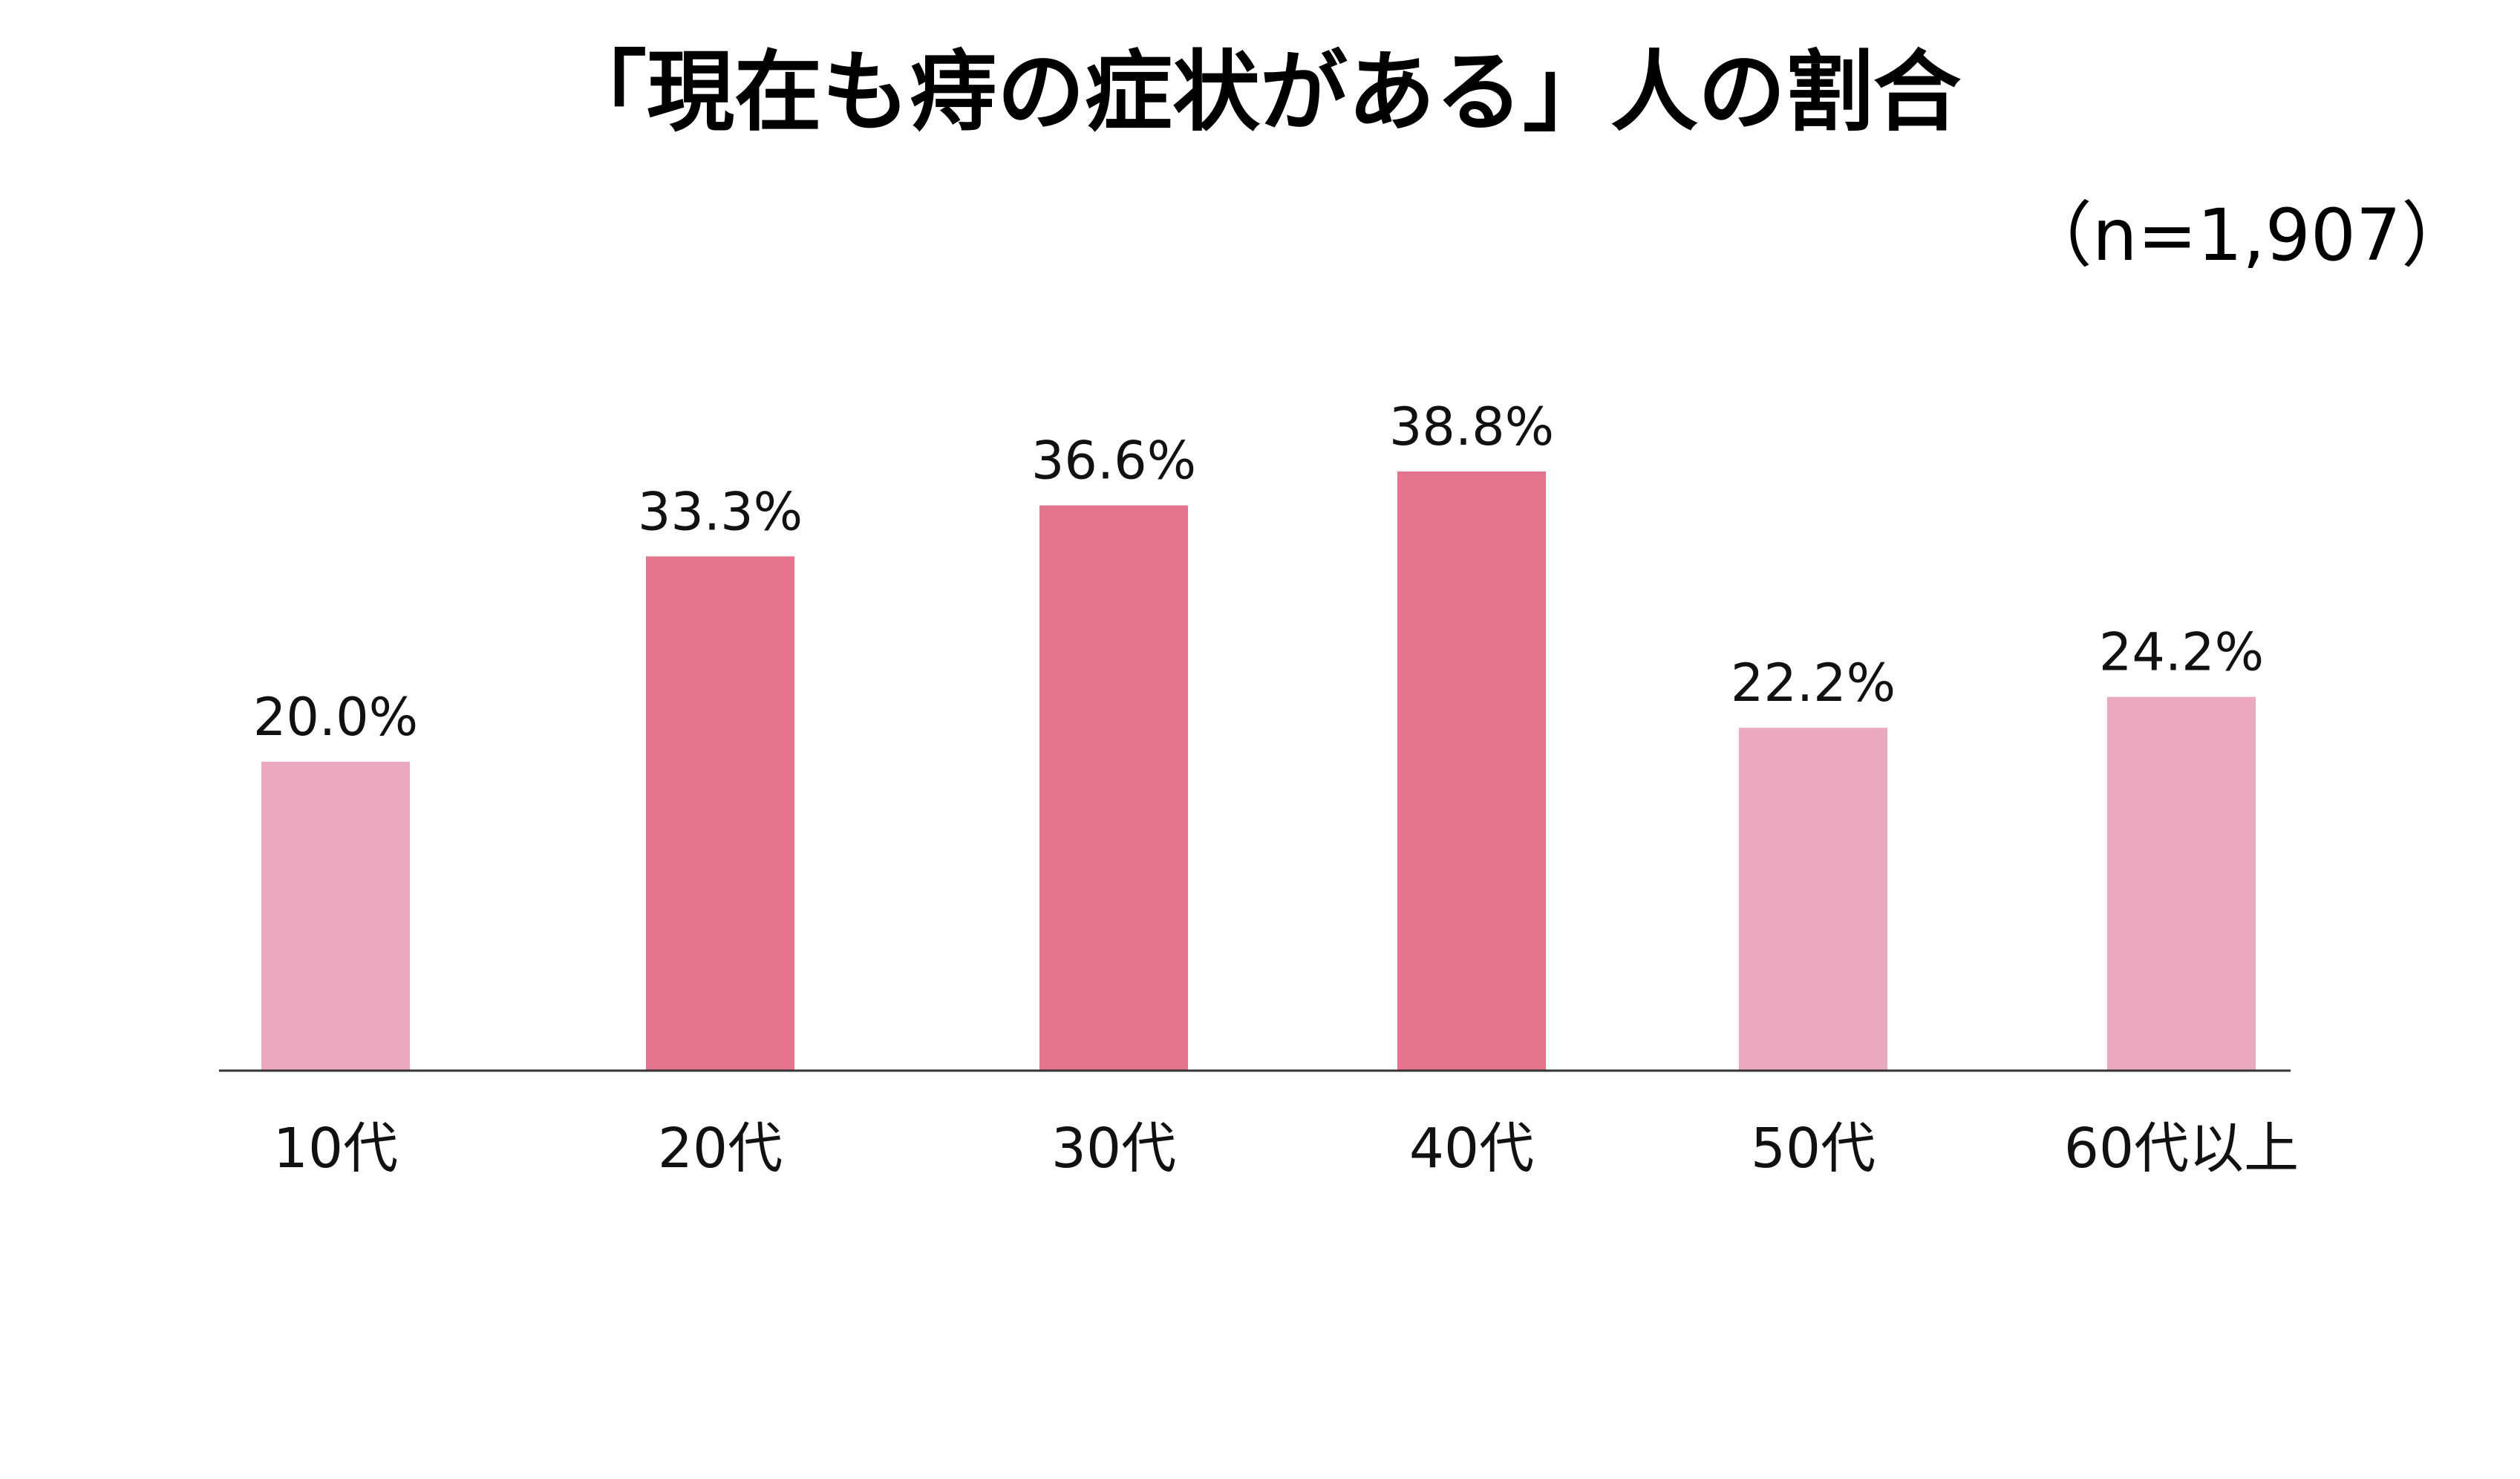 This screenshot has height=1479, width=2520. I want to click on category-label-4: 40代, so click(1471, 1149).